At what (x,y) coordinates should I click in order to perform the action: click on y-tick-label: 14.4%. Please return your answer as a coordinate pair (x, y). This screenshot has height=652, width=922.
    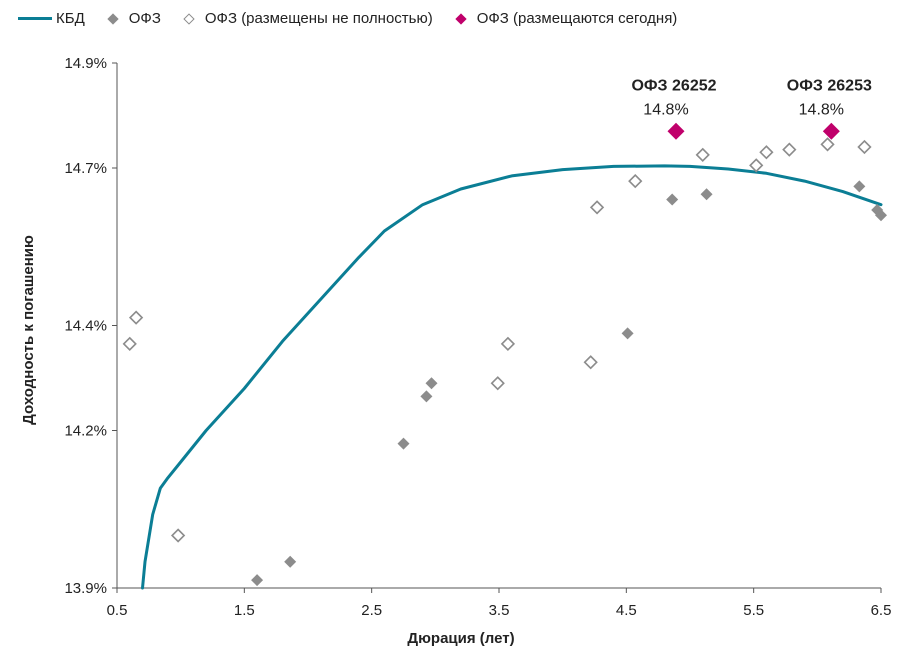
    Looking at the image, I should click on (85, 326).